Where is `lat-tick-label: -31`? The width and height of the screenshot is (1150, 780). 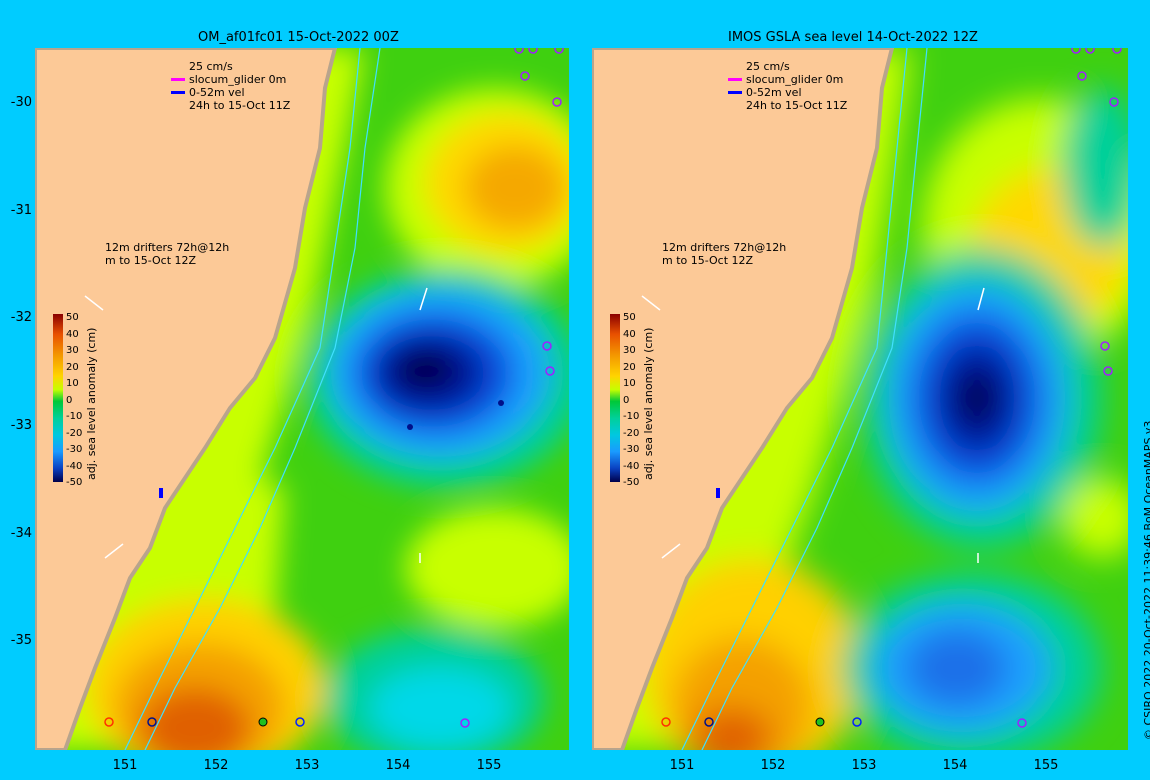
lat-tick-label: -31 is located at coordinates (21, 210).